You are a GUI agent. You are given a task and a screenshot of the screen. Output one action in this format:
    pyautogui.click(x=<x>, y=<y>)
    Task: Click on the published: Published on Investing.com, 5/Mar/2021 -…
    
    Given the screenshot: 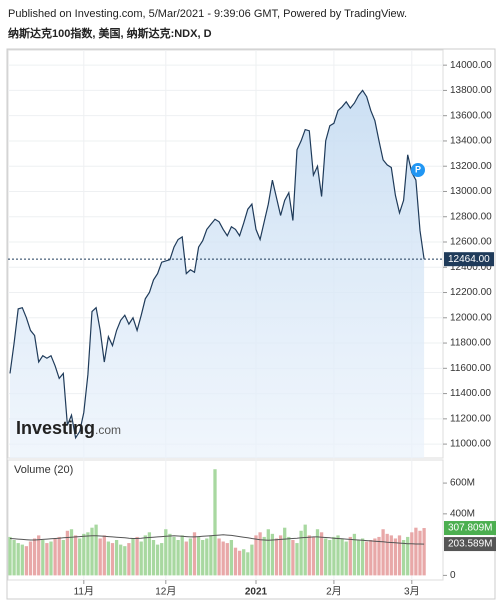 What is the action you would take?
    pyautogui.click(x=207, y=14)
    